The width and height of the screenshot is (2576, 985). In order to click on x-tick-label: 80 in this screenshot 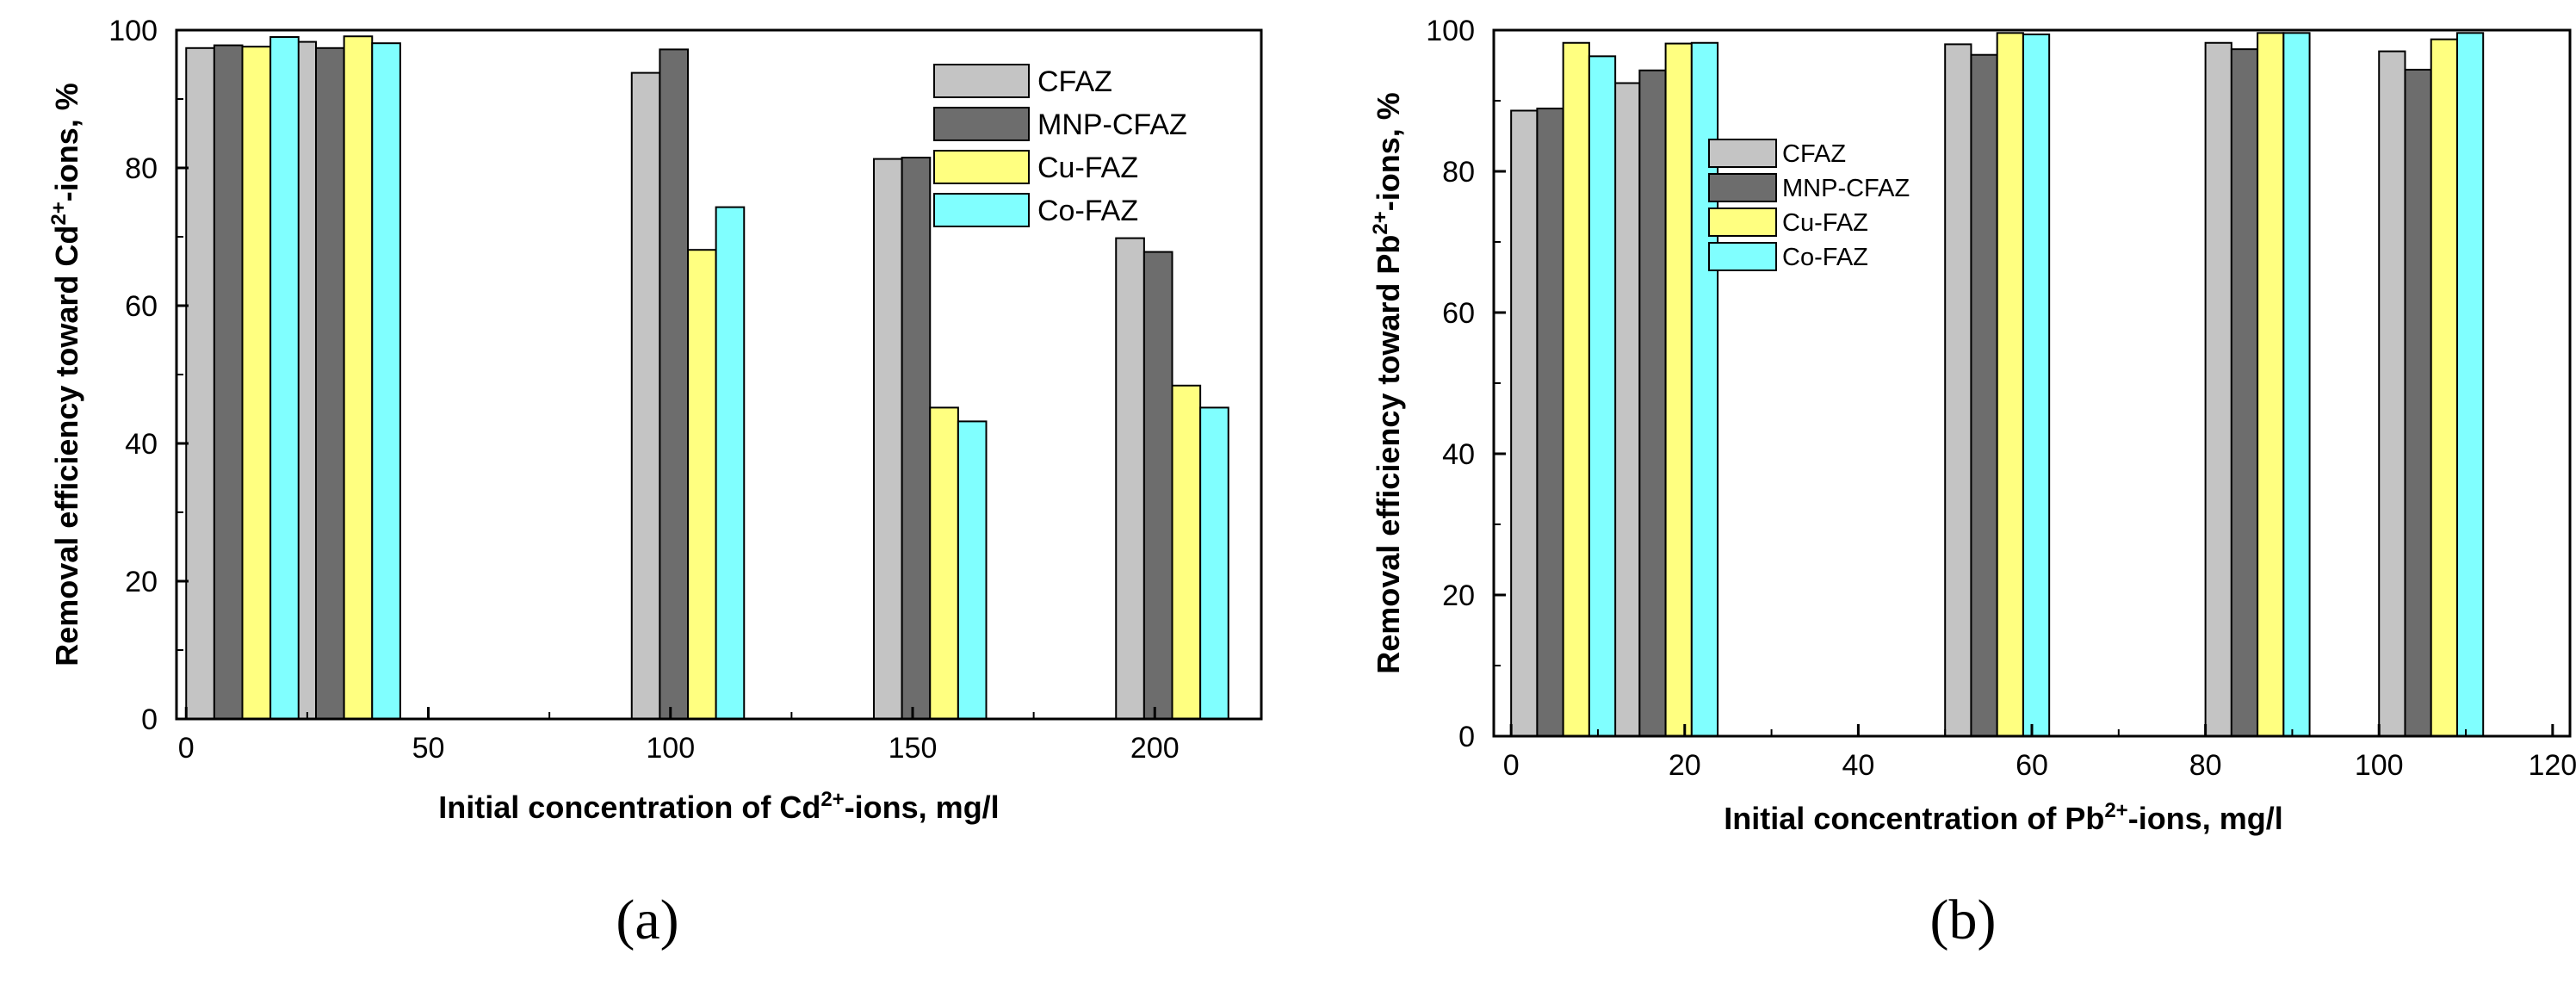, I will do `click(2205, 765)`.